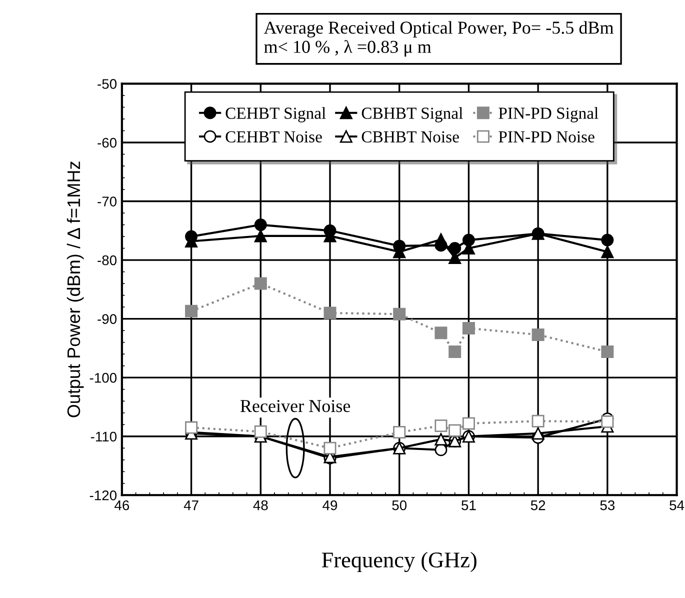 The width and height of the screenshot is (685, 598). Describe the element at coordinates (276, 114) in the screenshot. I see `legend-label: CEHBT Signal` at that location.